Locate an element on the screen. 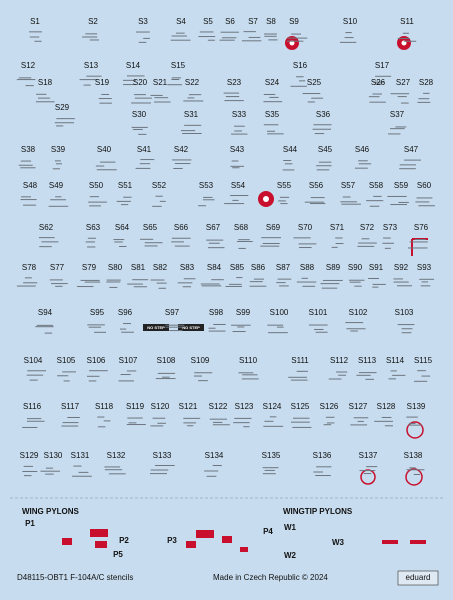  stencil-label: S20 is located at coordinates (140, 82).